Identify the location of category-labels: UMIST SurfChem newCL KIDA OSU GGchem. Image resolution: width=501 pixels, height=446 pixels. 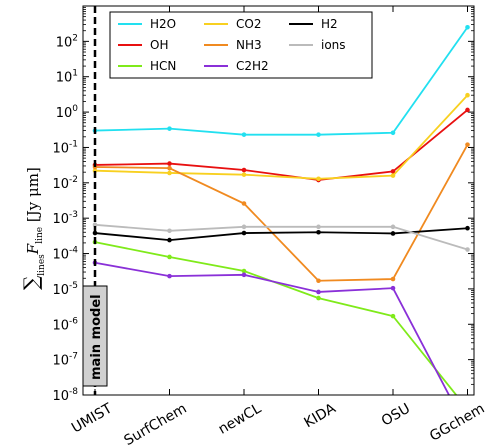
(278, 423).